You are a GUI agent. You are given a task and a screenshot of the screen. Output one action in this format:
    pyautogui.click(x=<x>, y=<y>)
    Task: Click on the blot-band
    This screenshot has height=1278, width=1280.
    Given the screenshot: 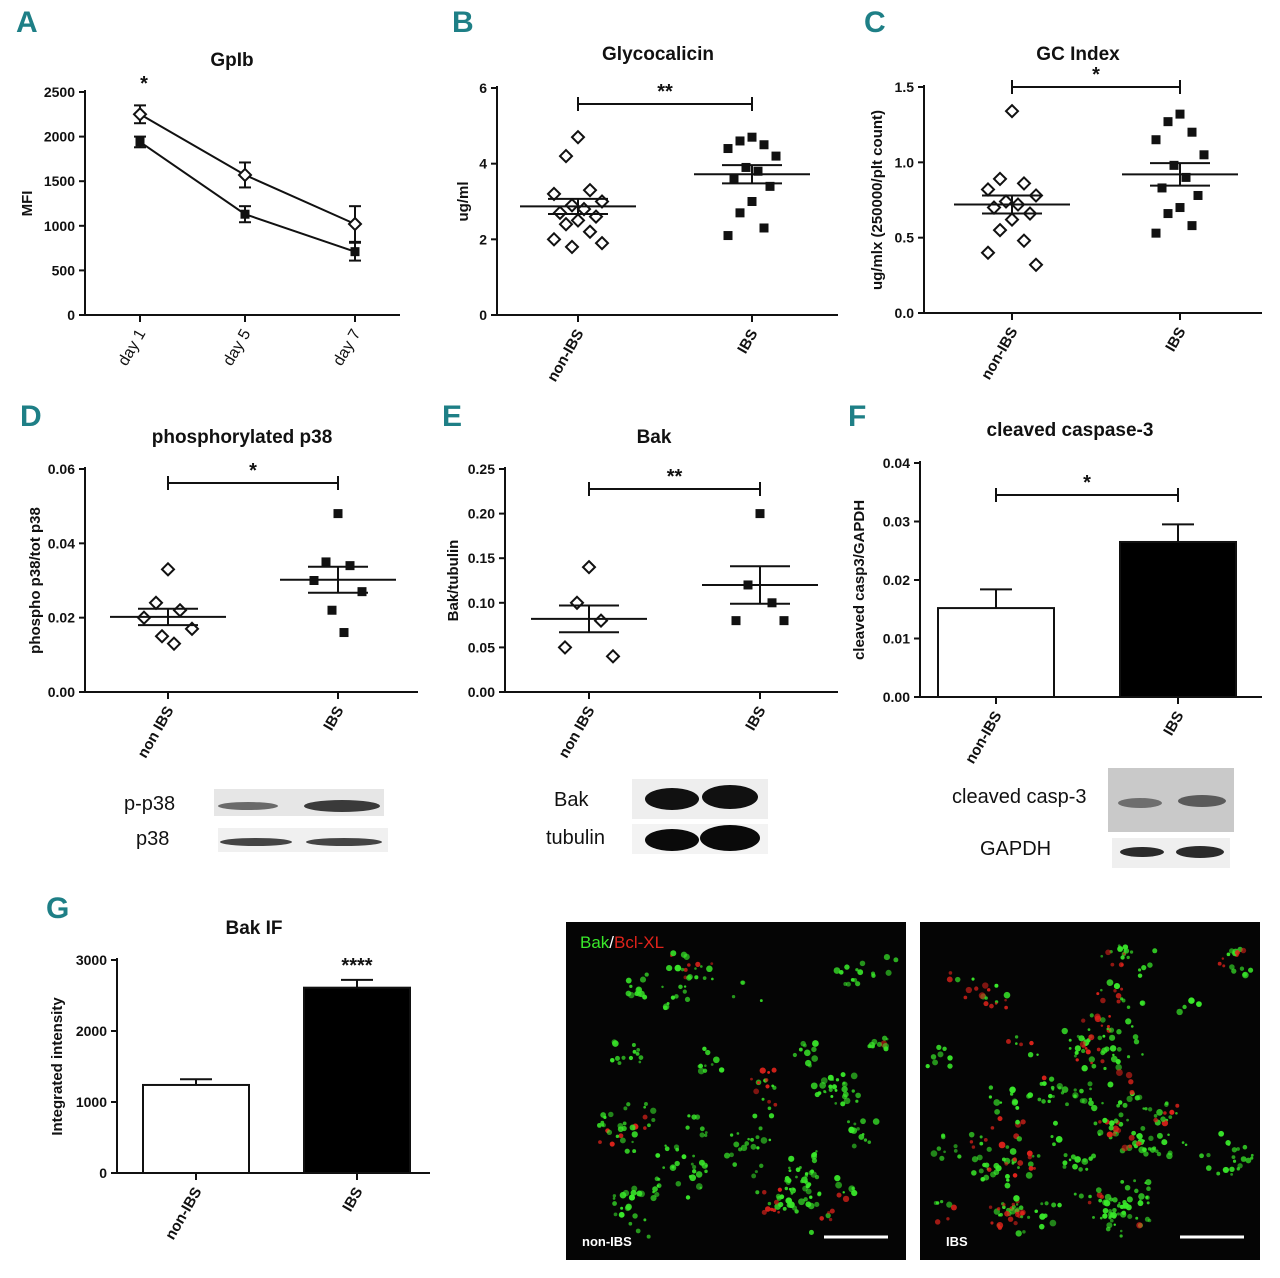 What is the action you would take?
    pyautogui.click(x=730, y=797)
    